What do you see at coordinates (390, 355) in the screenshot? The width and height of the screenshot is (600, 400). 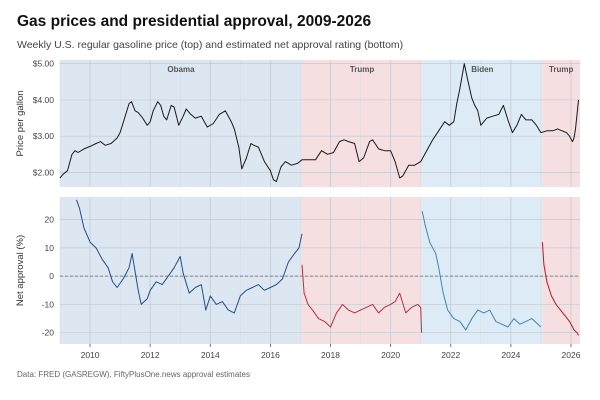 I see `x-tick-label: 2020` at bounding box center [390, 355].